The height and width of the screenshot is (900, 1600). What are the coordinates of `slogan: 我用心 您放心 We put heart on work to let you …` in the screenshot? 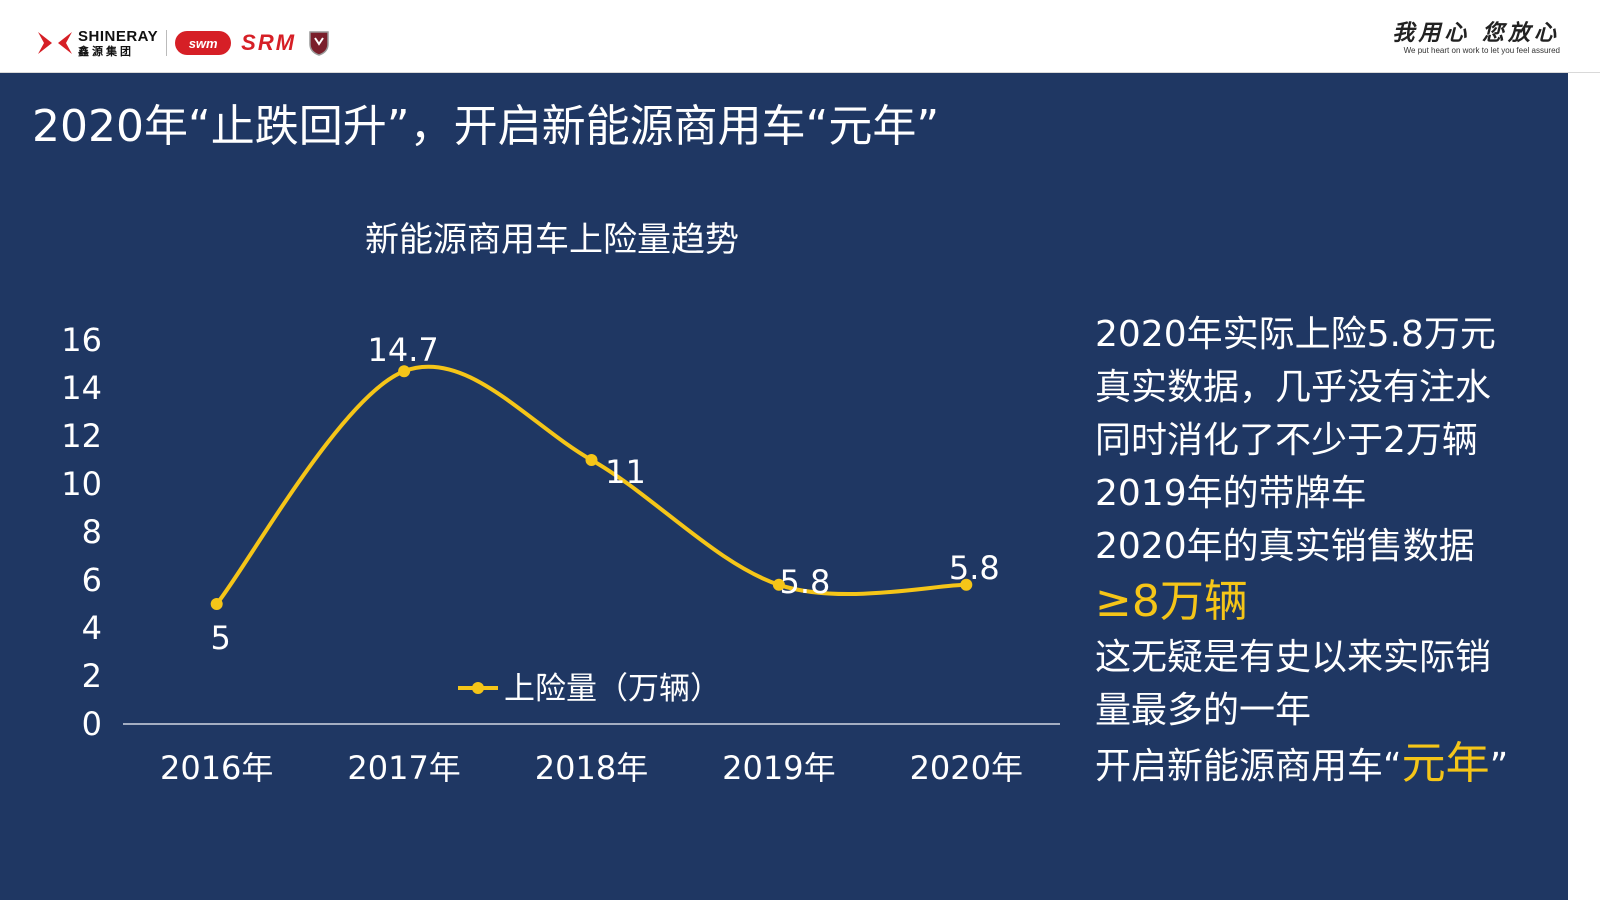 It's located at (1460, 38).